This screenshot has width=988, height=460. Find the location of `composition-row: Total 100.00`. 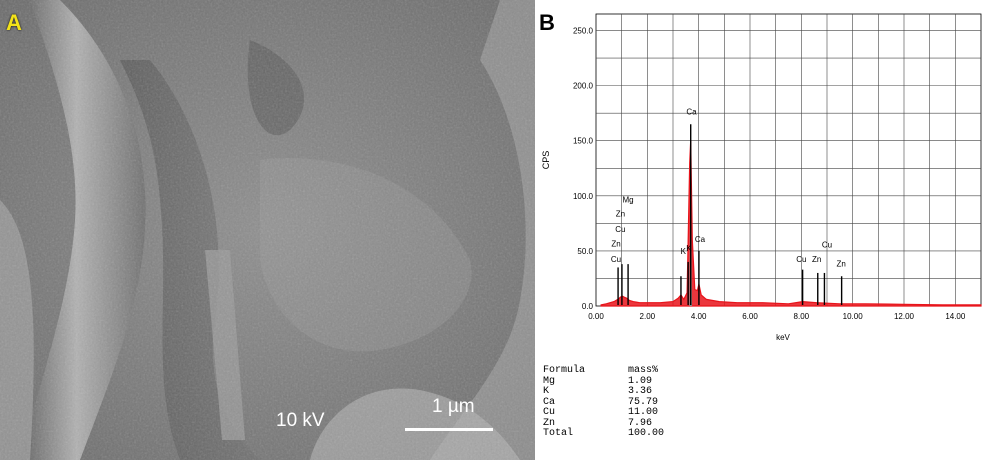

composition-row: Total 100.00 is located at coordinates (615, 434).